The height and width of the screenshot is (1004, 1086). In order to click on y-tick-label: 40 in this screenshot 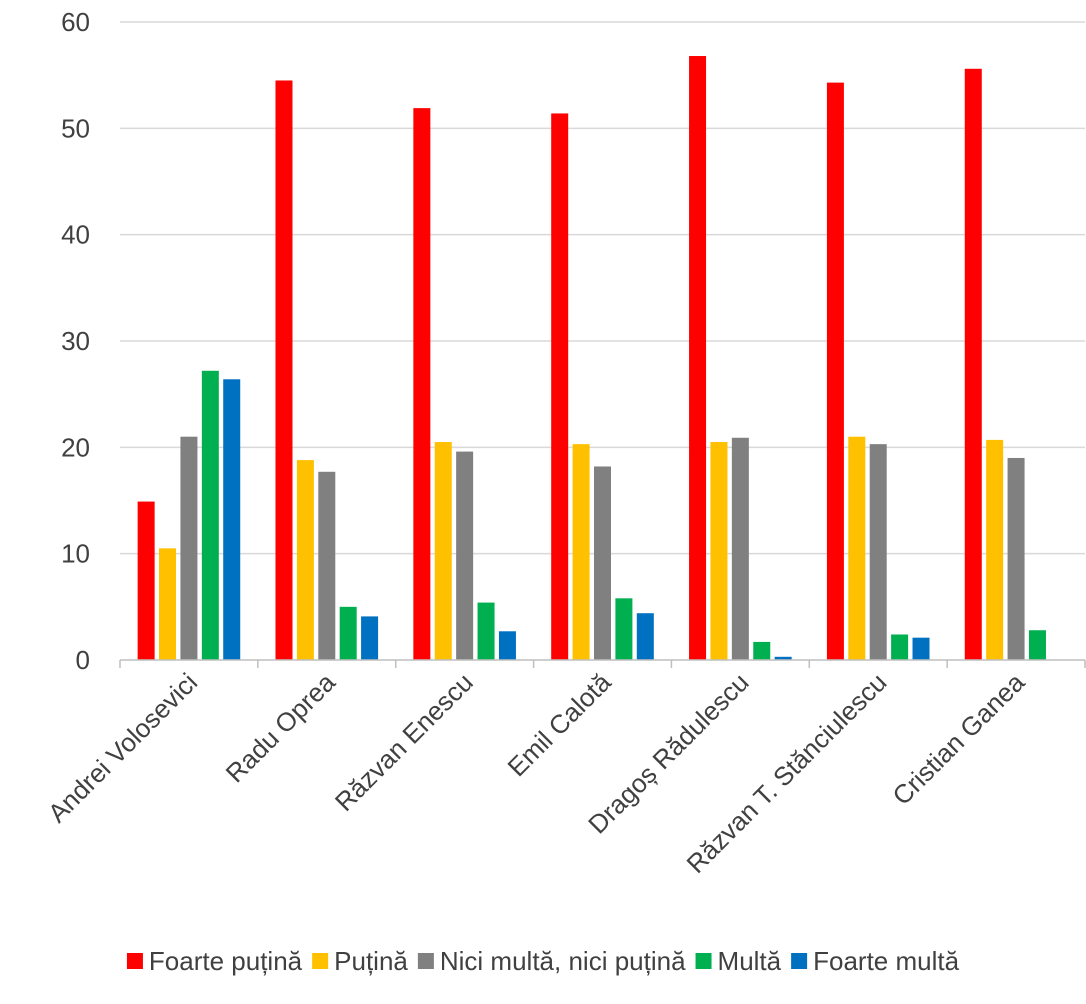, I will do `click(75, 235)`.